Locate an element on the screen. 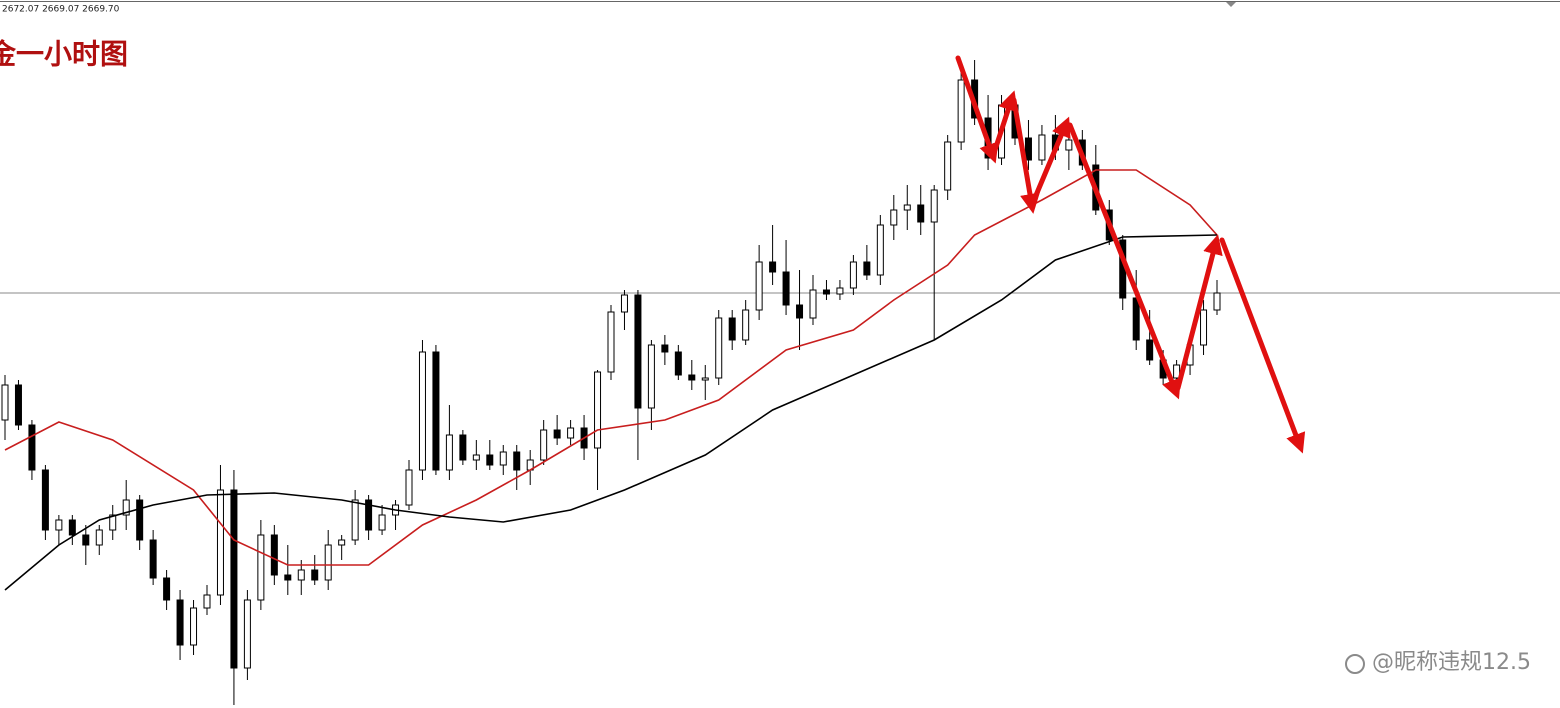 The height and width of the screenshot is (708, 1560). price-header: 2672.07 2669.07 2669.70 is located at coordinates (61, 10).